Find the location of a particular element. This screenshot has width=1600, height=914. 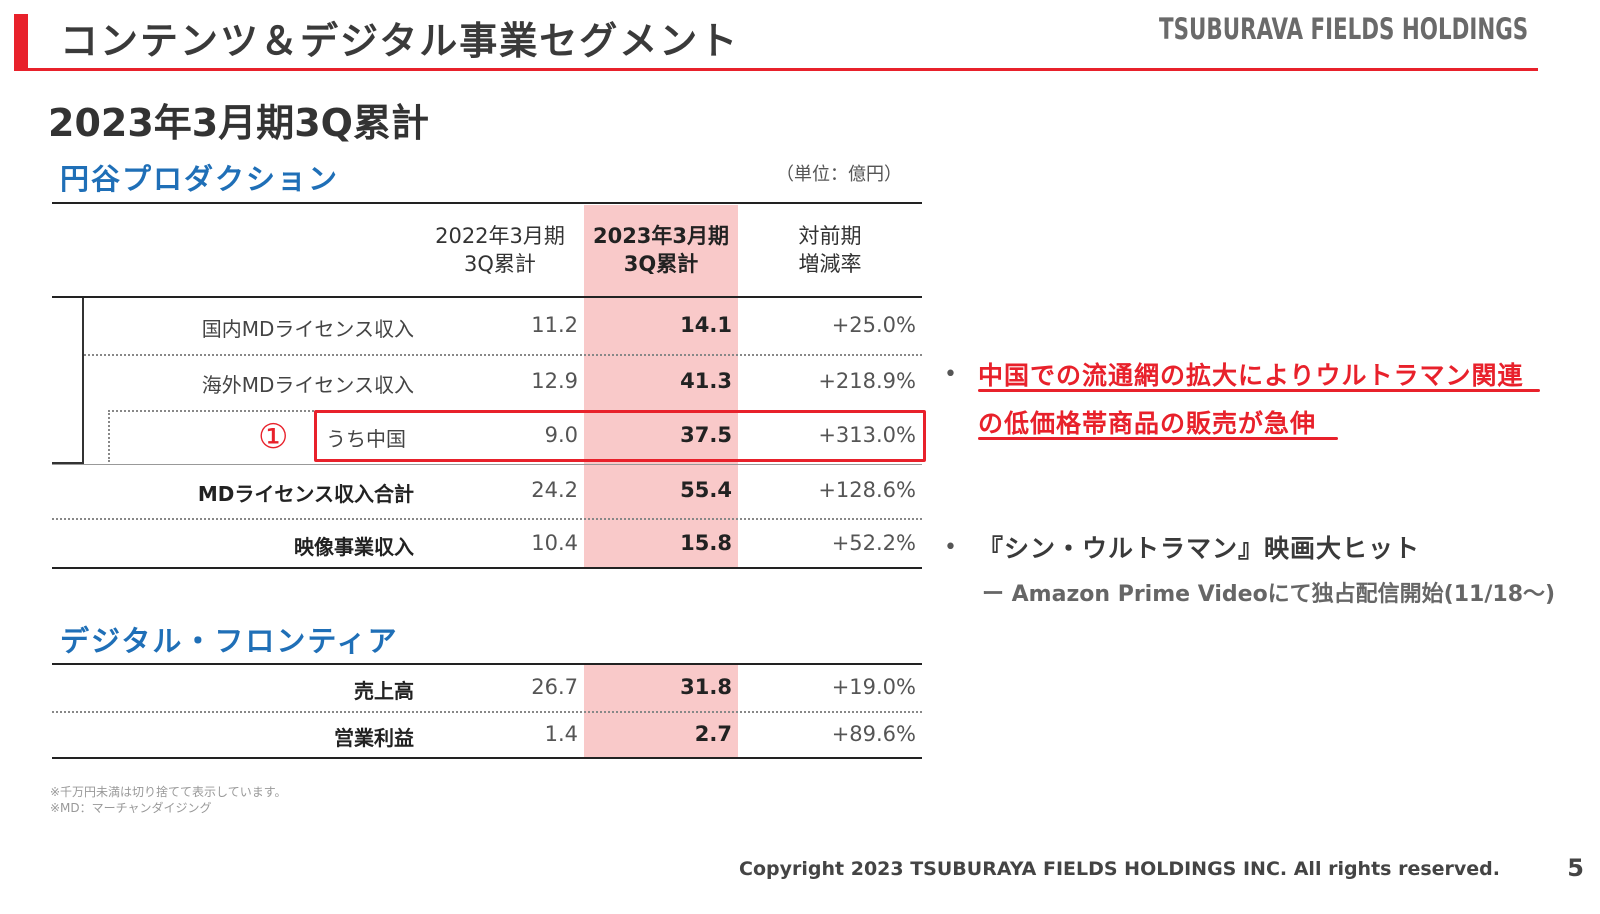

row-prev-value: 1.4 is located at coordinates (561, 734).